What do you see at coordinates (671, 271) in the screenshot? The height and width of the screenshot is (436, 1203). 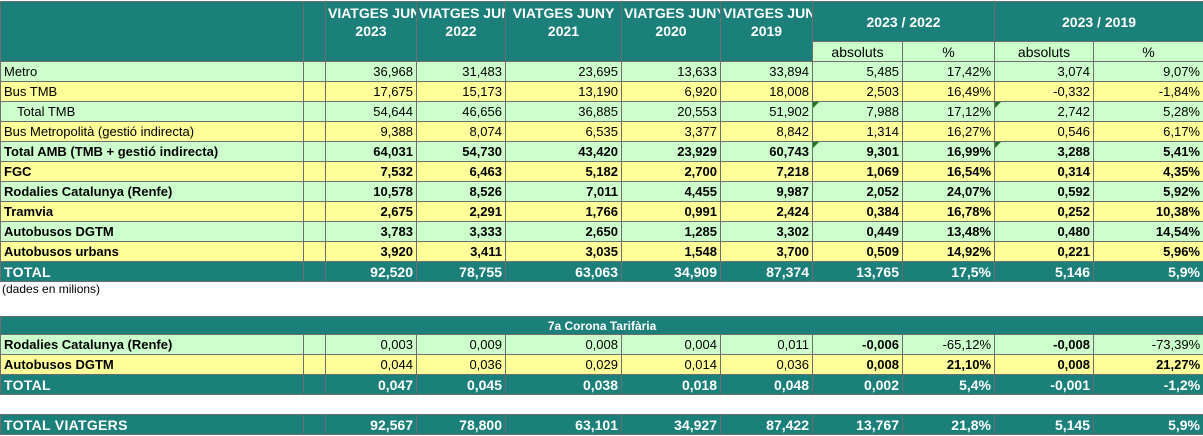 I see `total-cell: 34,909` at bounding box center [671, 271].